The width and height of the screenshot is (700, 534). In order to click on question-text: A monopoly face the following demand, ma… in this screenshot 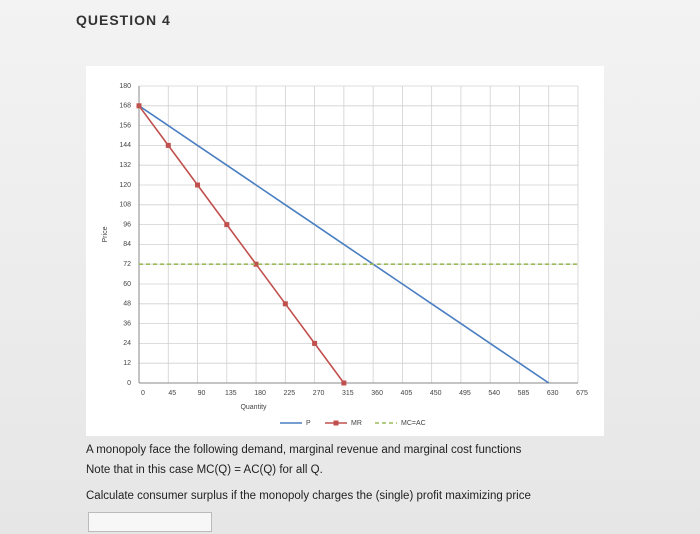, I will do `click(304, 450)`.